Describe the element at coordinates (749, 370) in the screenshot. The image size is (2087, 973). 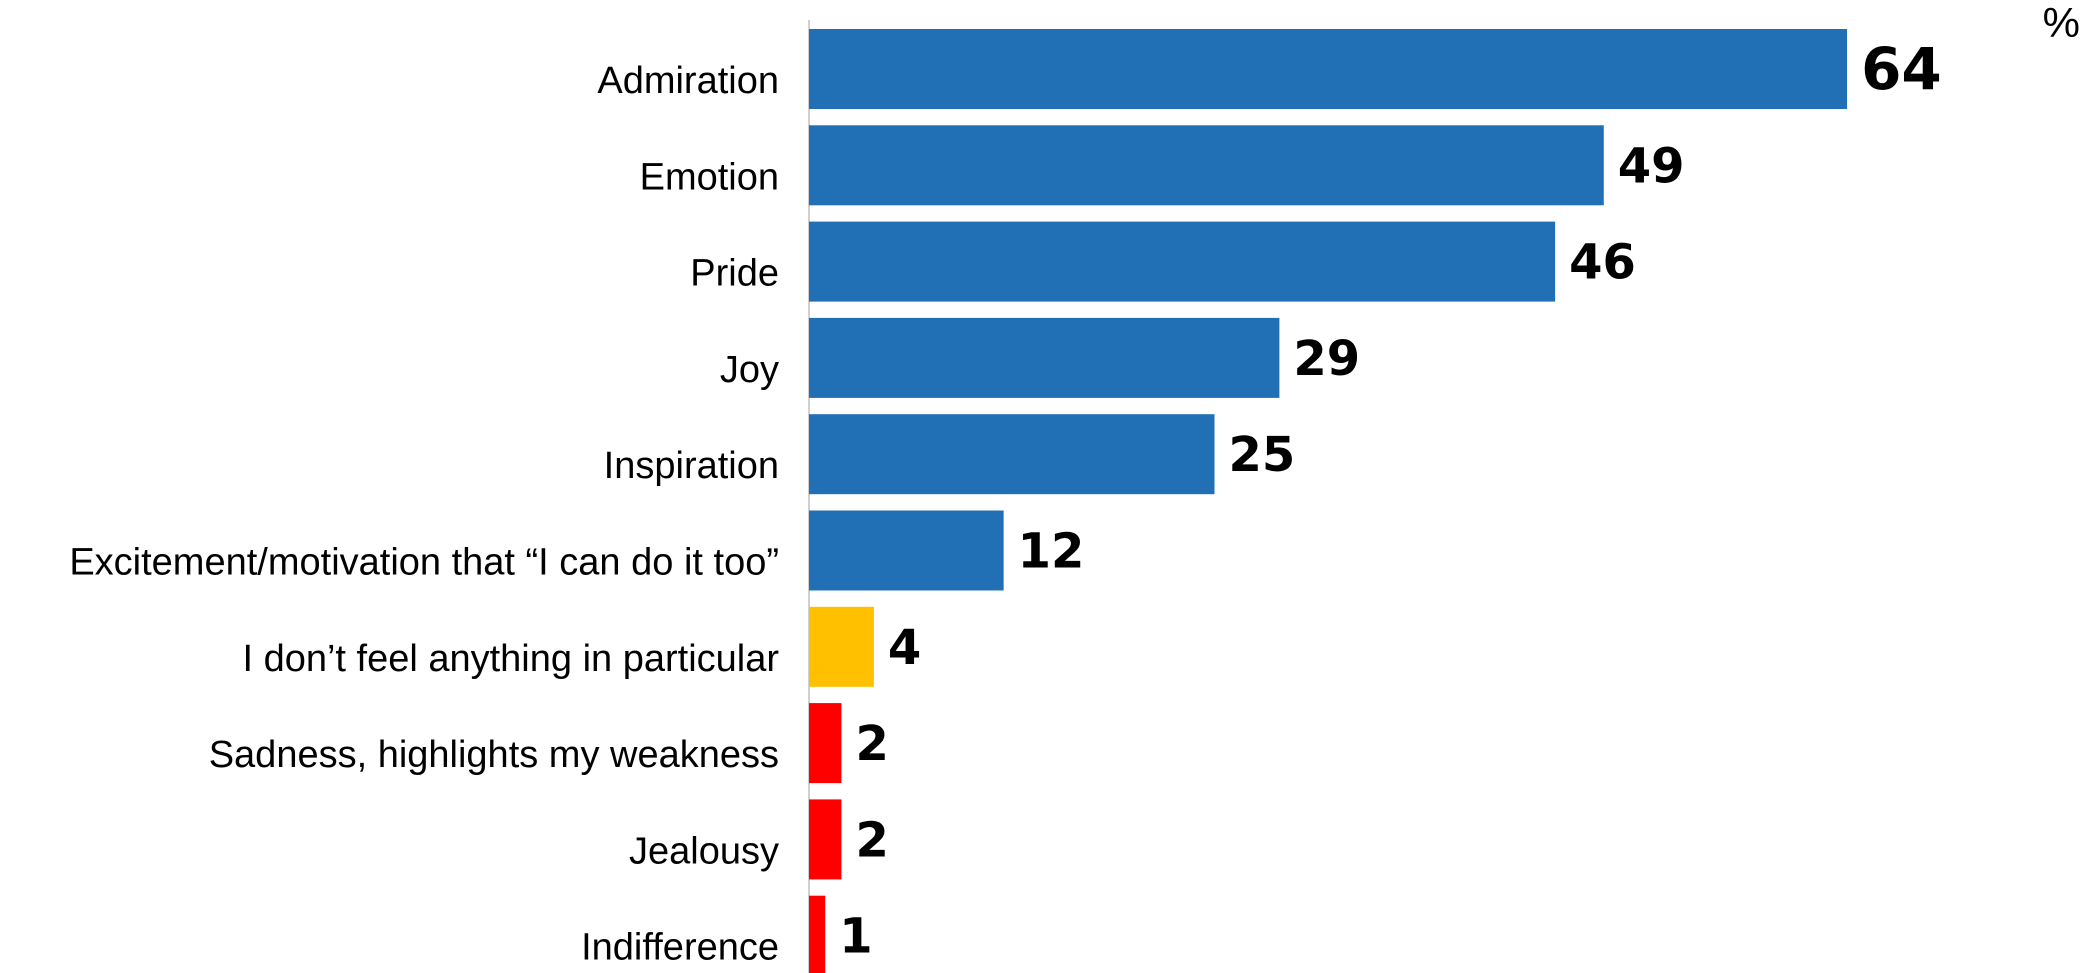
I see `category-label: Joy` at that location.